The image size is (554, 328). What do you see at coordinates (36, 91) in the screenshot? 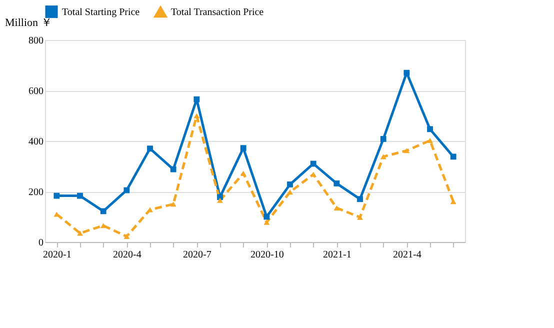
I see `y-tick-label: 600` at bounding box center [36, 91].